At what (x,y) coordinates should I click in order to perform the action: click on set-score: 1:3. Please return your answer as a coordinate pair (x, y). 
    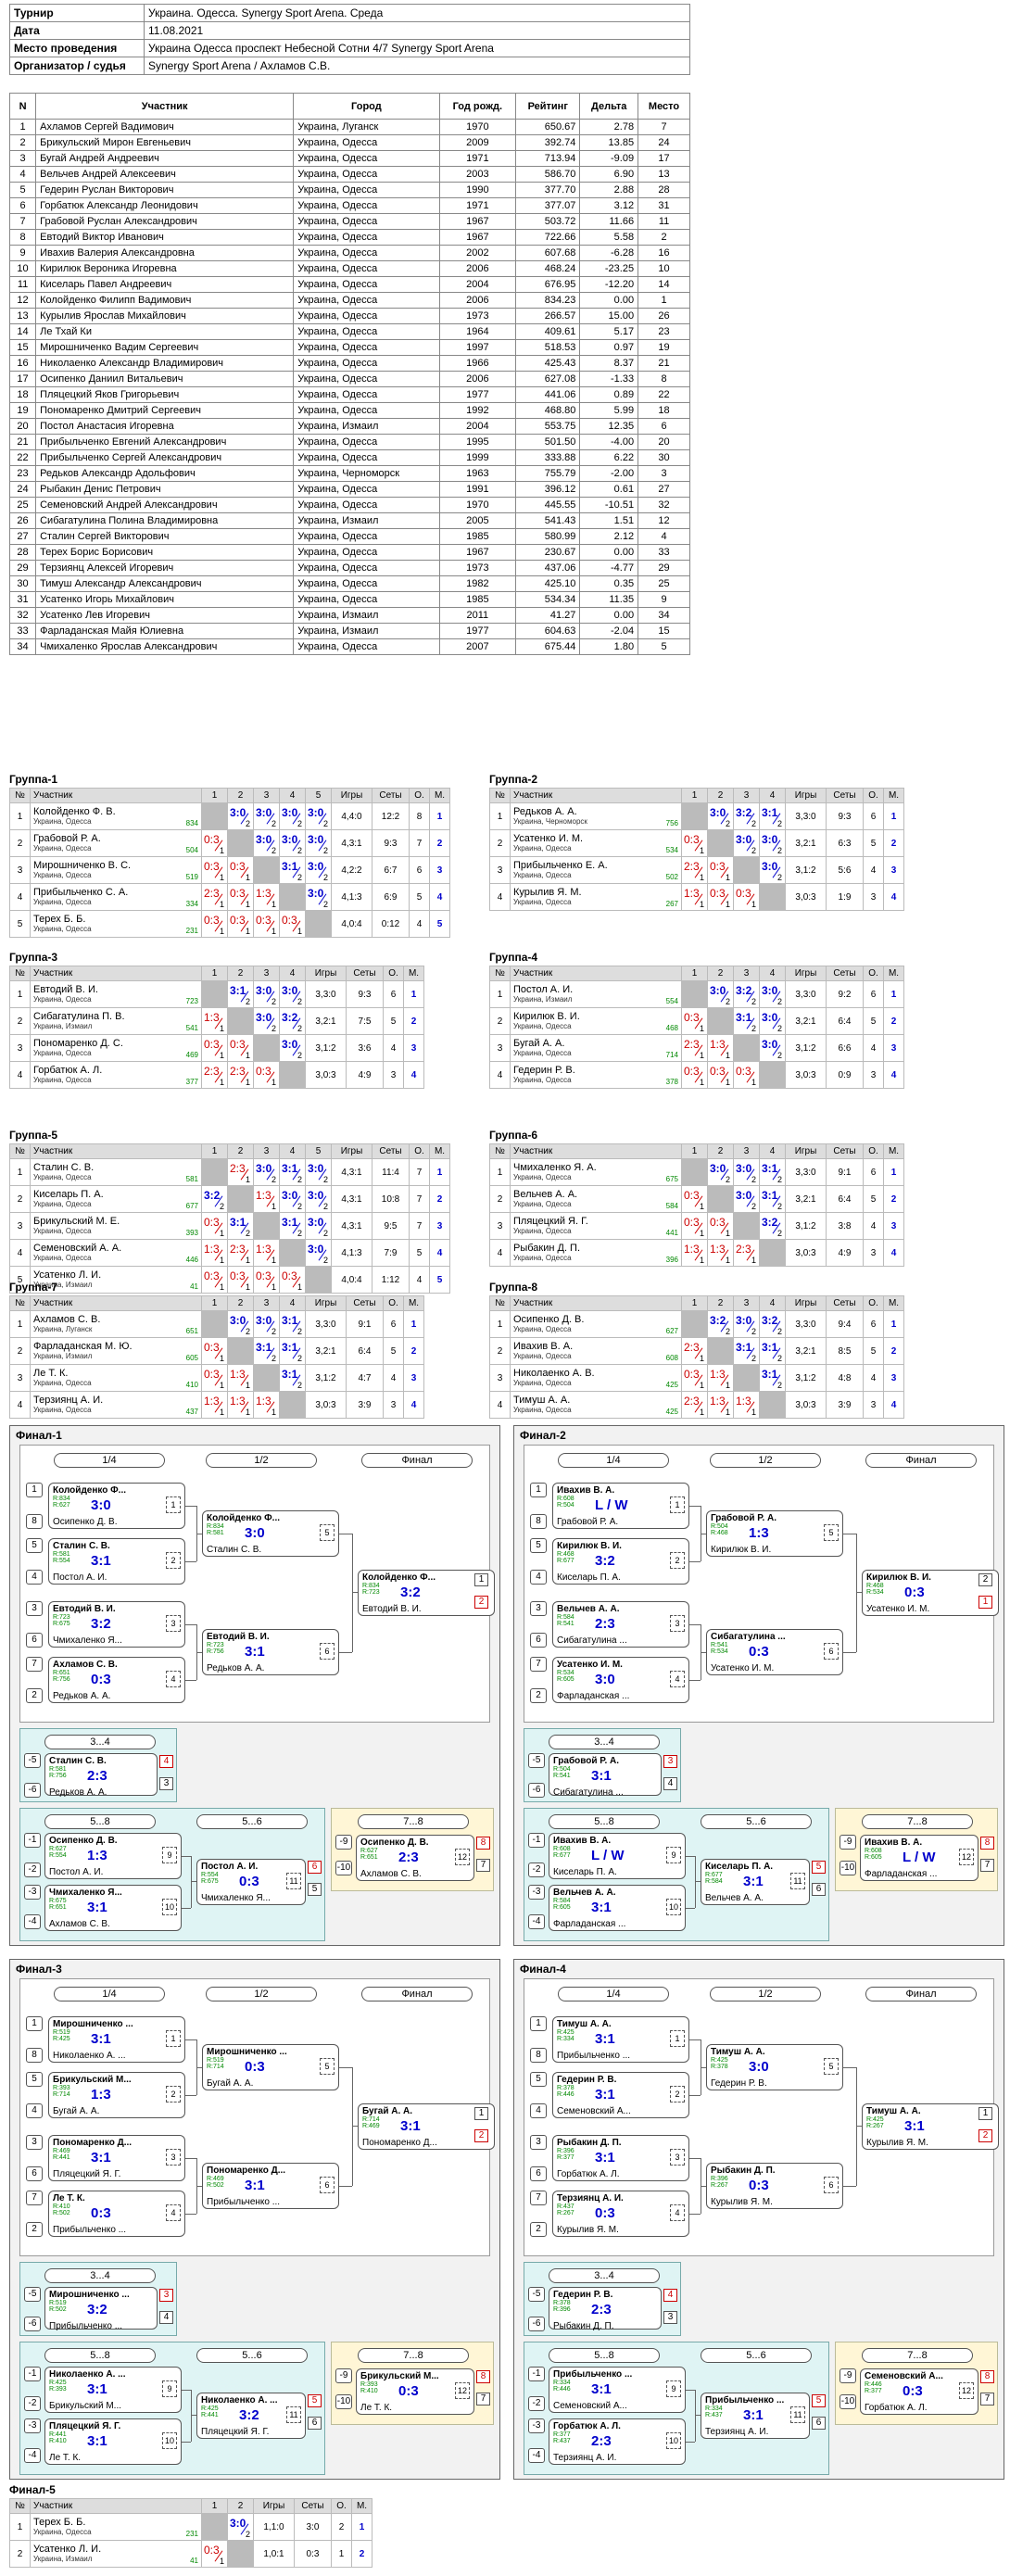
    Looking at the image, I should click on (238, 1401).